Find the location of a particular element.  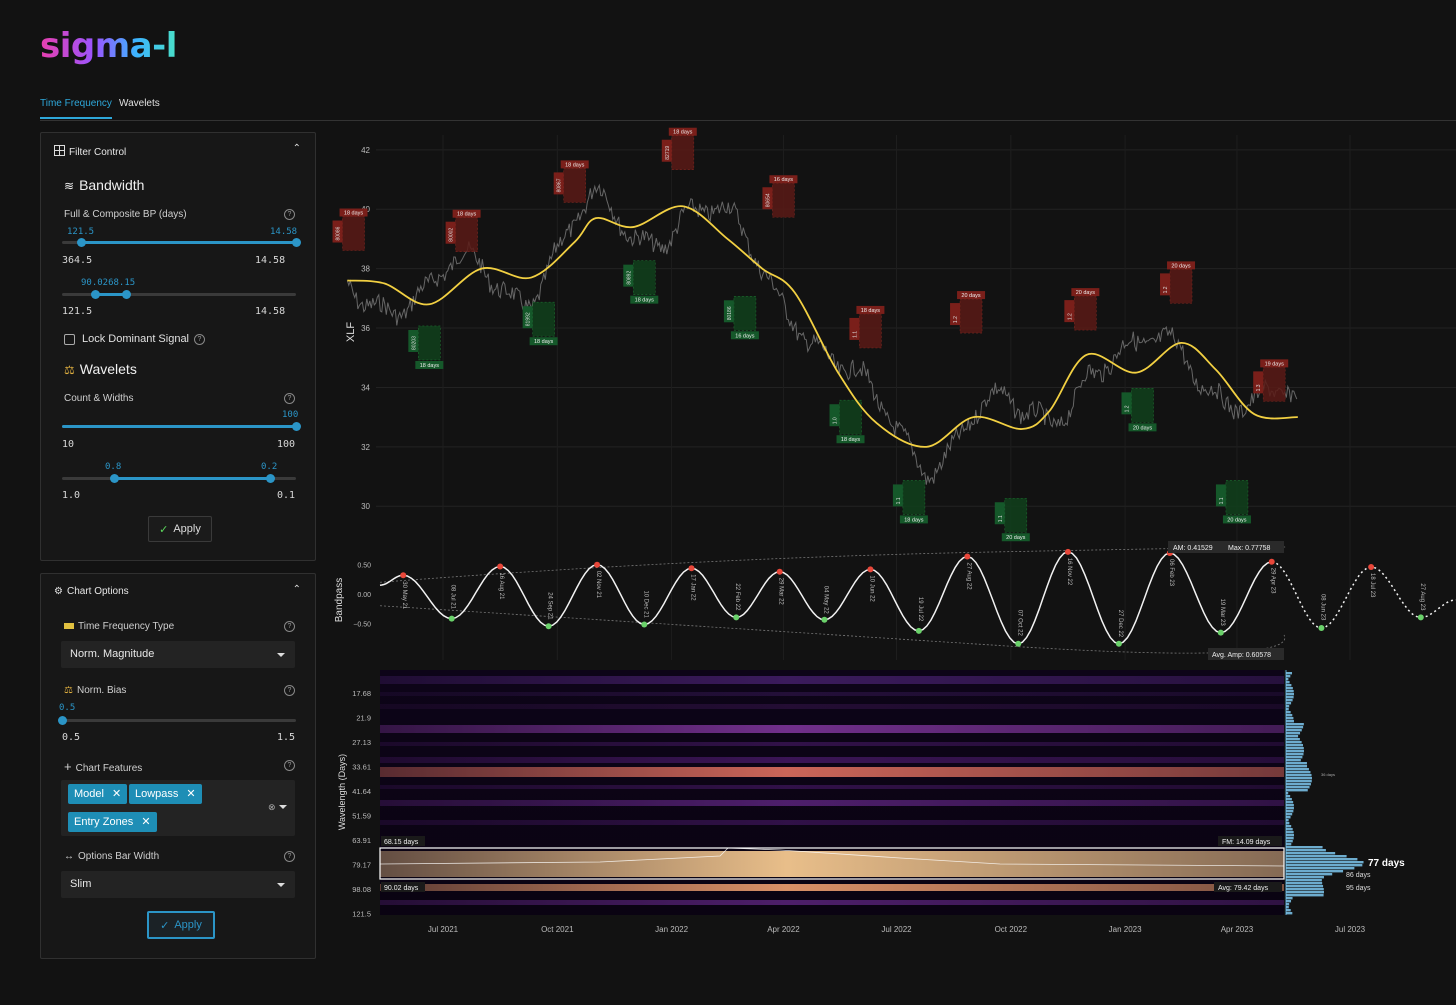

chart-apply-button: ✓ Apply is located at coordinates (181, 925).